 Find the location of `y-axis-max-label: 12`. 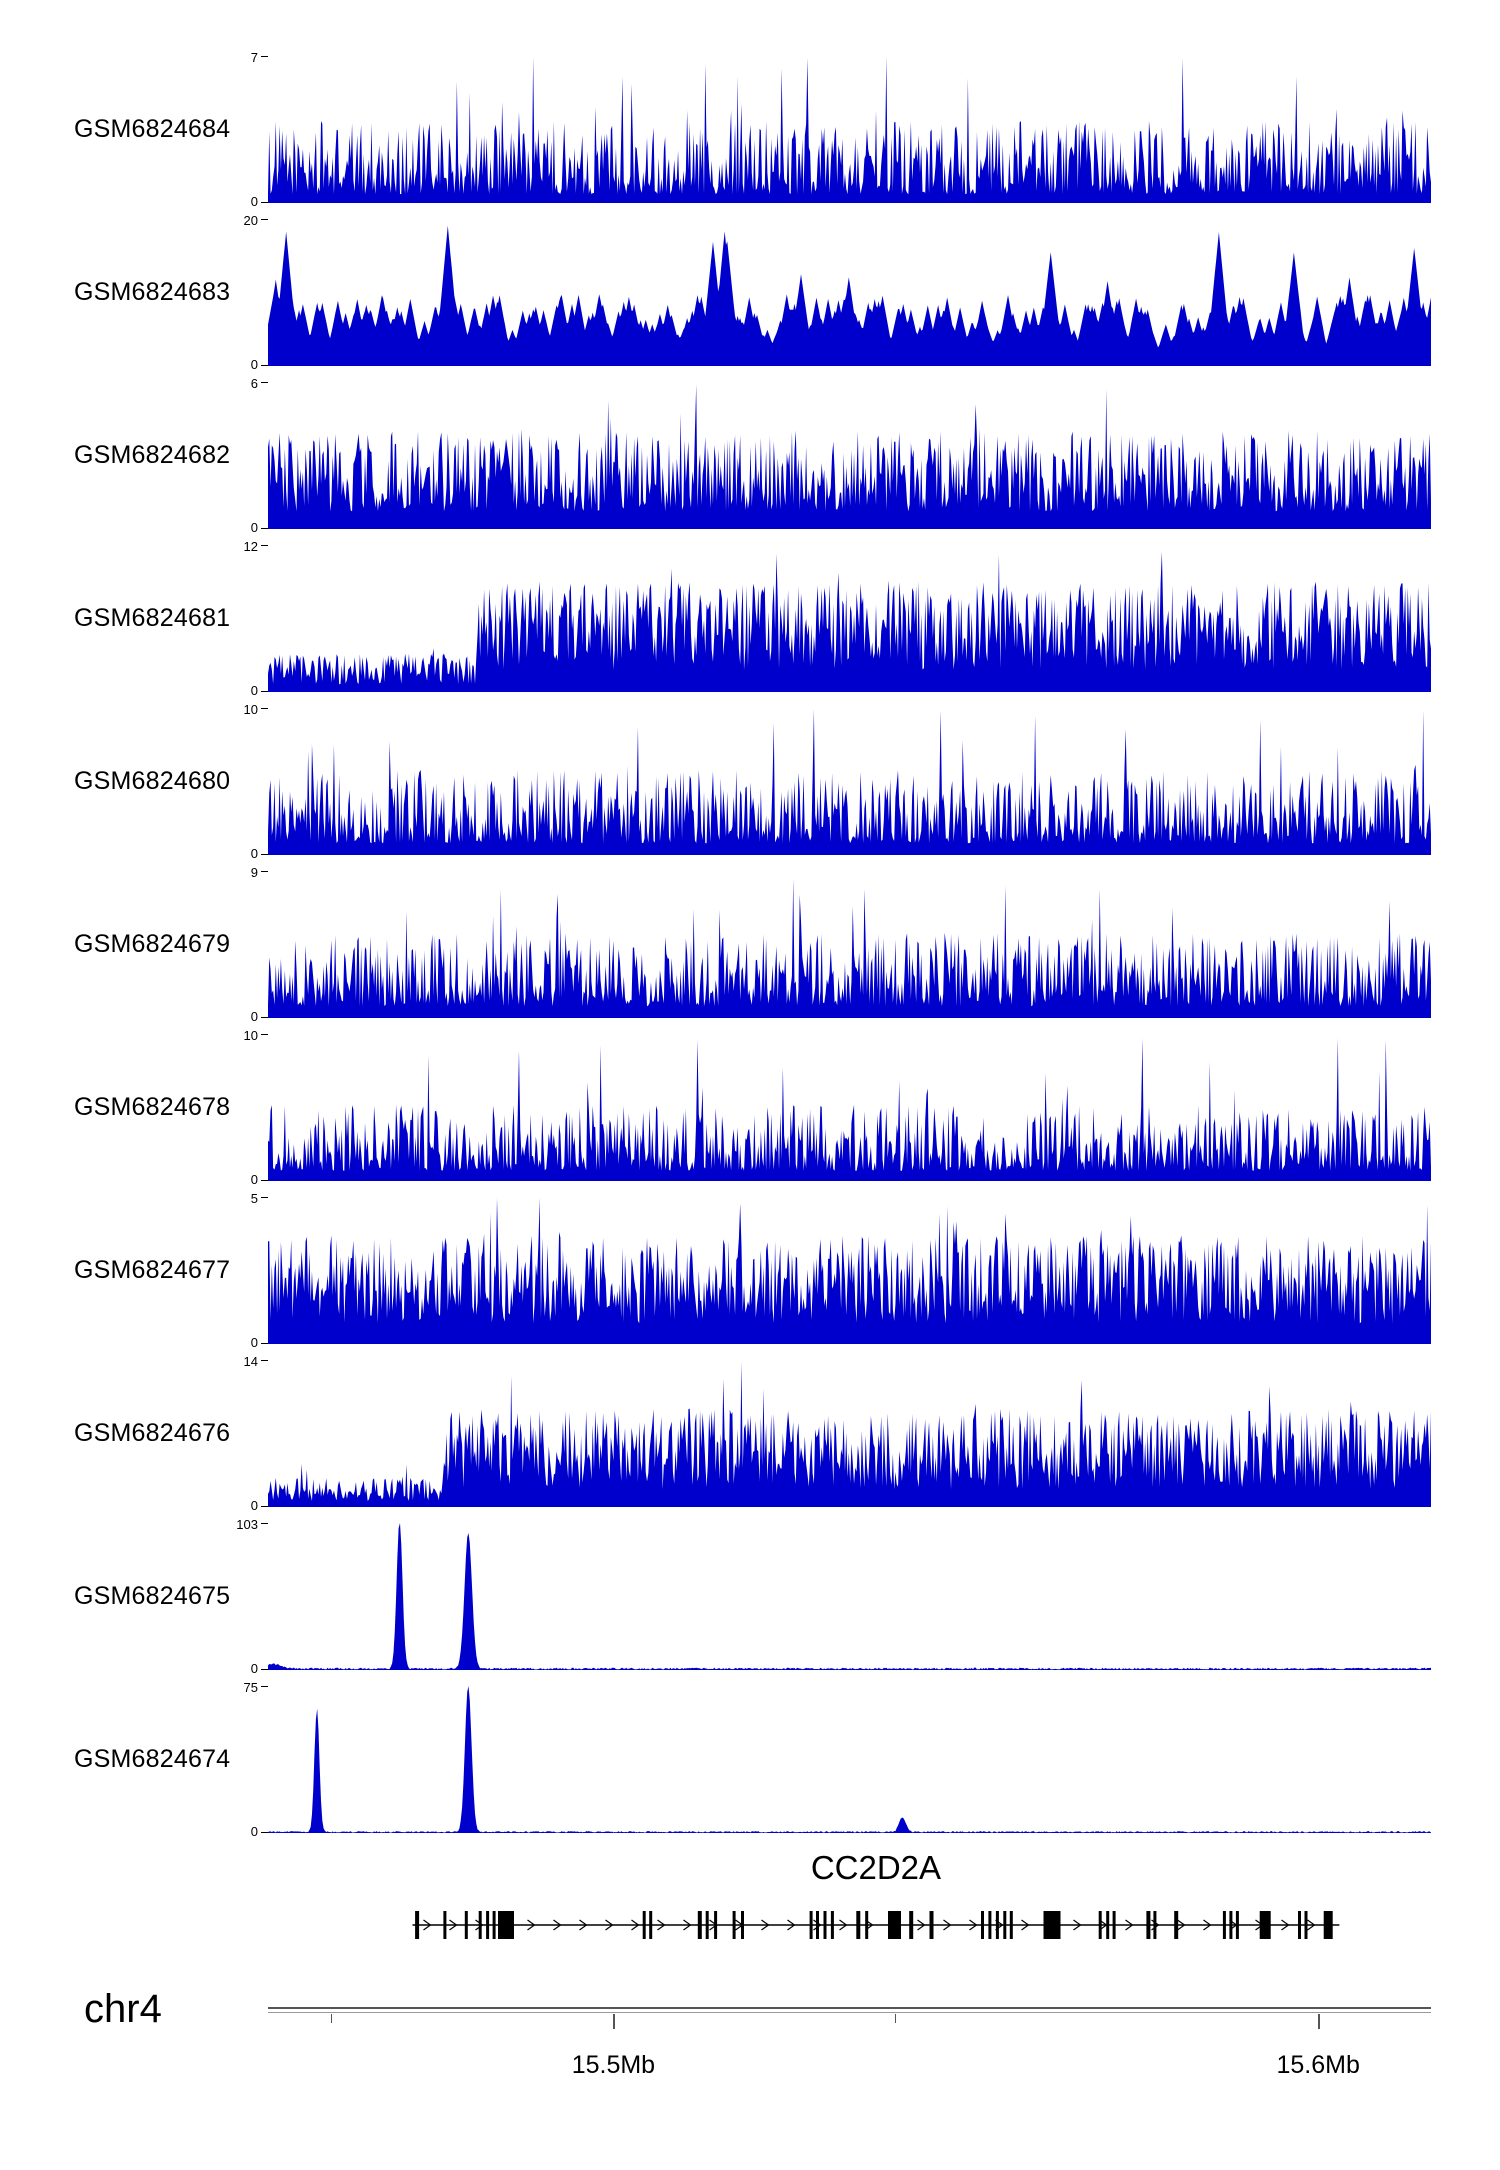

y-axis-max-label: 12 is located at coordinates (250, 546).